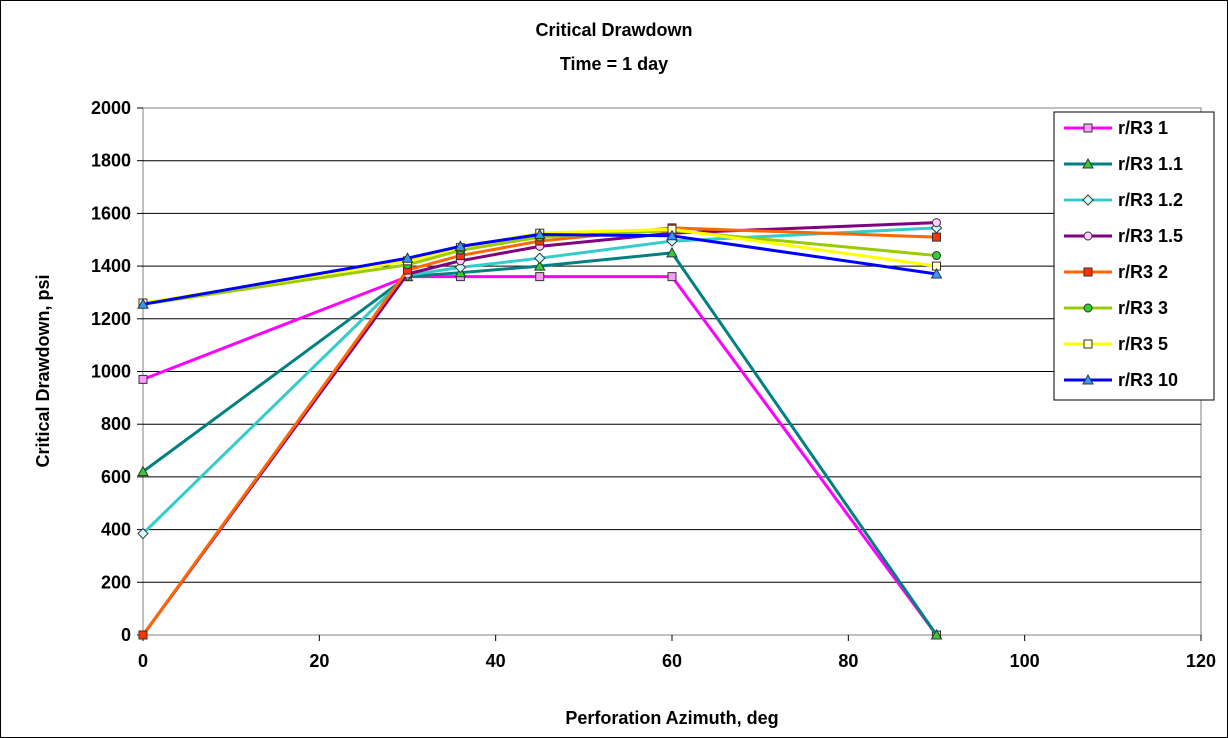 This screenshot has height=738, width=1228. I want to click on y-tick-label: 1400, so click(111, 266).